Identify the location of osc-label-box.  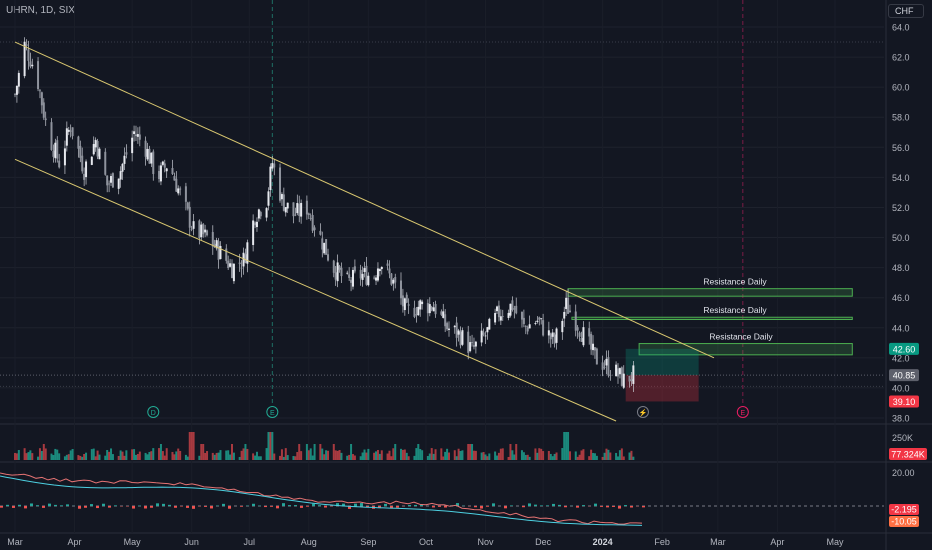
(904, 509).